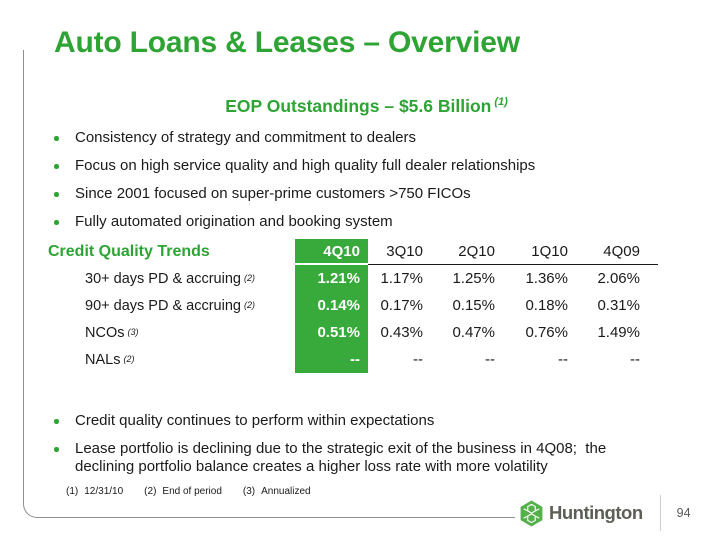 Image resolution: width=720 pixels, height=540 pixels. What do you see at coordinates (660, 513) in the screenshot?
I see `footer-divider` at bounding box center [660, 513].